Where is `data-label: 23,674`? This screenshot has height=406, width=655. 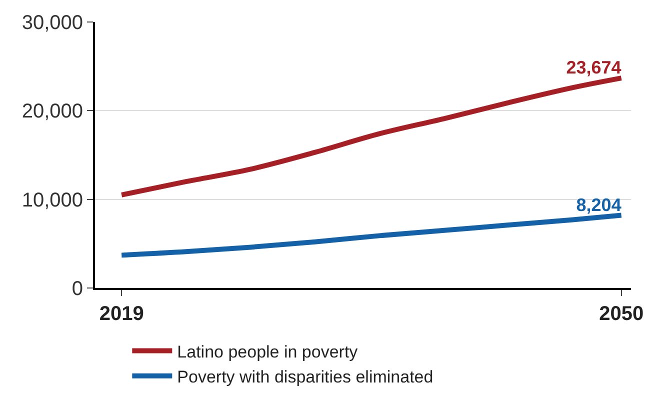 data-label: 23,674 is located at coordinates (594, 68).